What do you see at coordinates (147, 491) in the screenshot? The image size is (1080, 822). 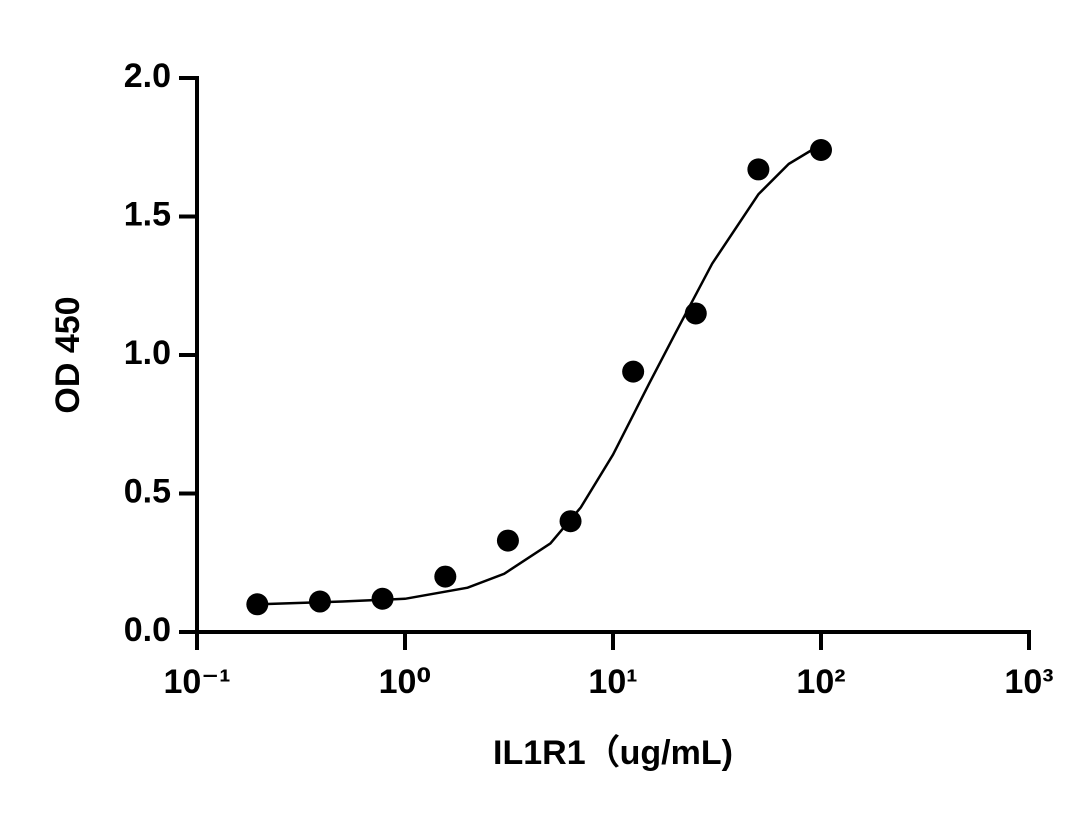 I see `y-tick-label: 0.5` at bounding box center [147, 491].